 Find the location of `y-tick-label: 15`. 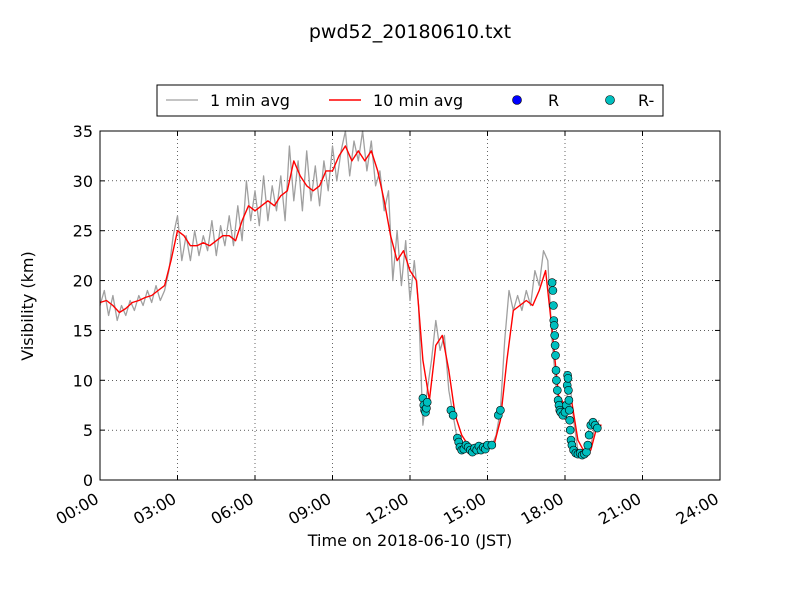

y-tick-label: 15 is located at coordinates (83, 330).